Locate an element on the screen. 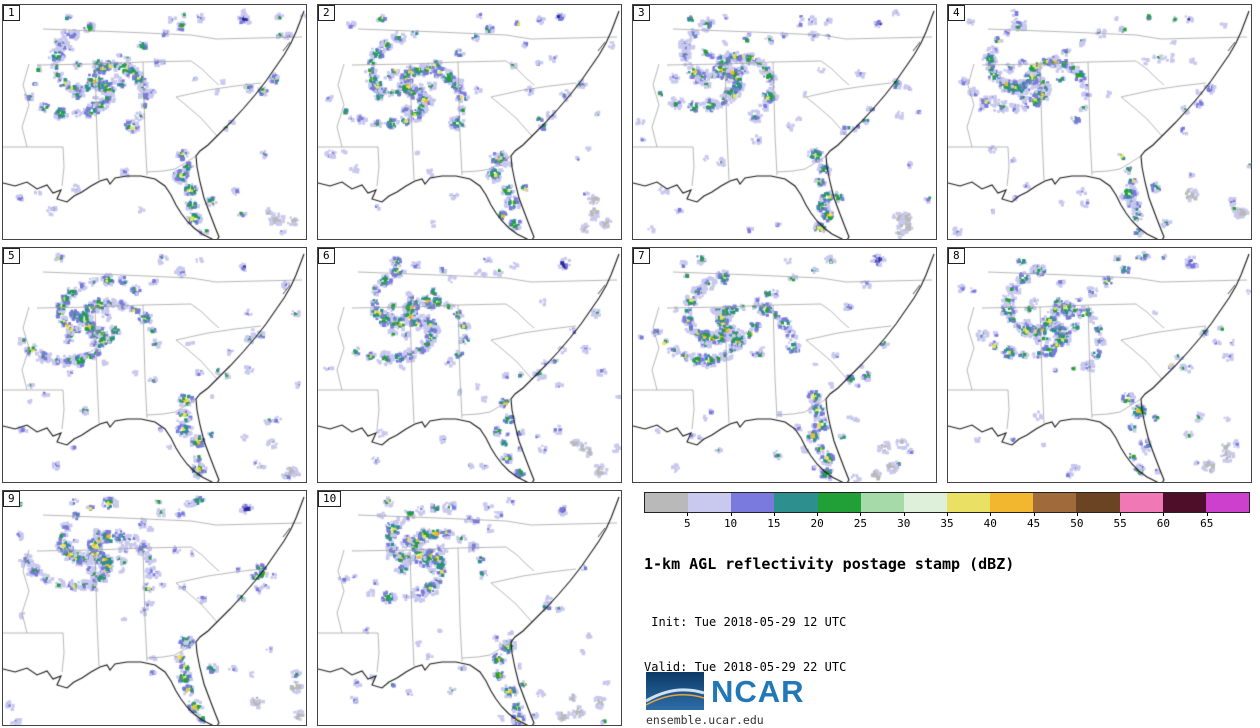  colorbar-tick-label: 60 is located at coordinates (1163, 523).